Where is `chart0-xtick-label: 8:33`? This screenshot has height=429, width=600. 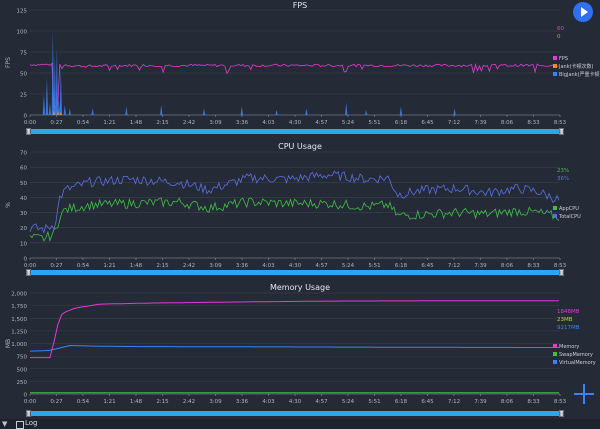
chart0-xtick-label: 8:33 is located at coordinates (533, 123).